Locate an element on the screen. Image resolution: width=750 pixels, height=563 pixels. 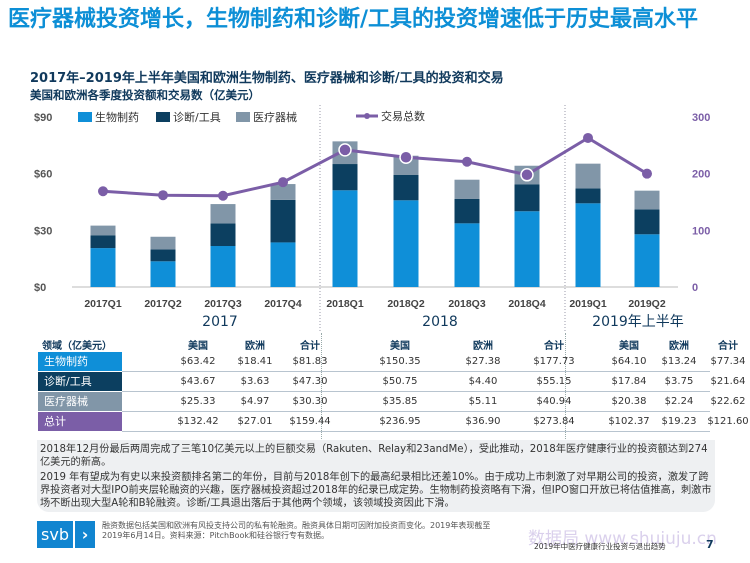
right-tick-label: 100 is located at coordinates (701, 231).